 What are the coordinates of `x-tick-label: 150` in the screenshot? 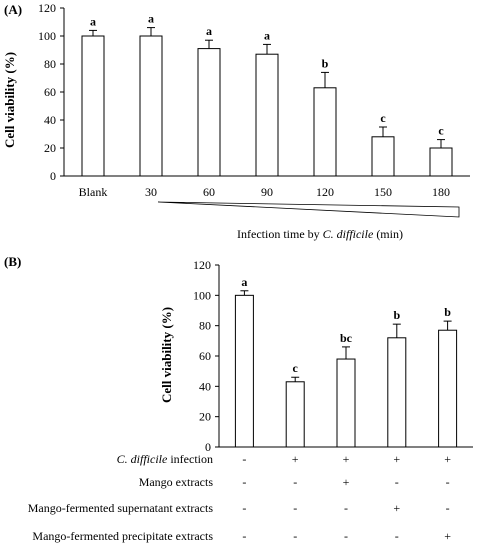 It's located at (383, 192).